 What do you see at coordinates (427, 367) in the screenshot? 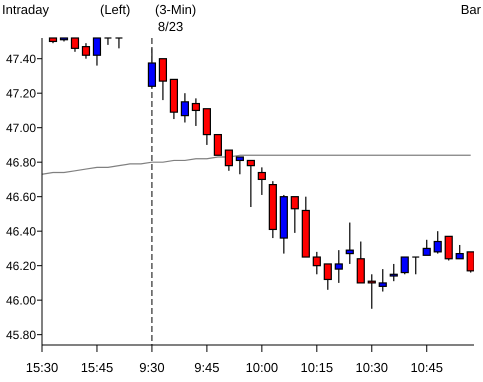
I see `x-tick-label: 10:45` at bounding box center [427, 367].